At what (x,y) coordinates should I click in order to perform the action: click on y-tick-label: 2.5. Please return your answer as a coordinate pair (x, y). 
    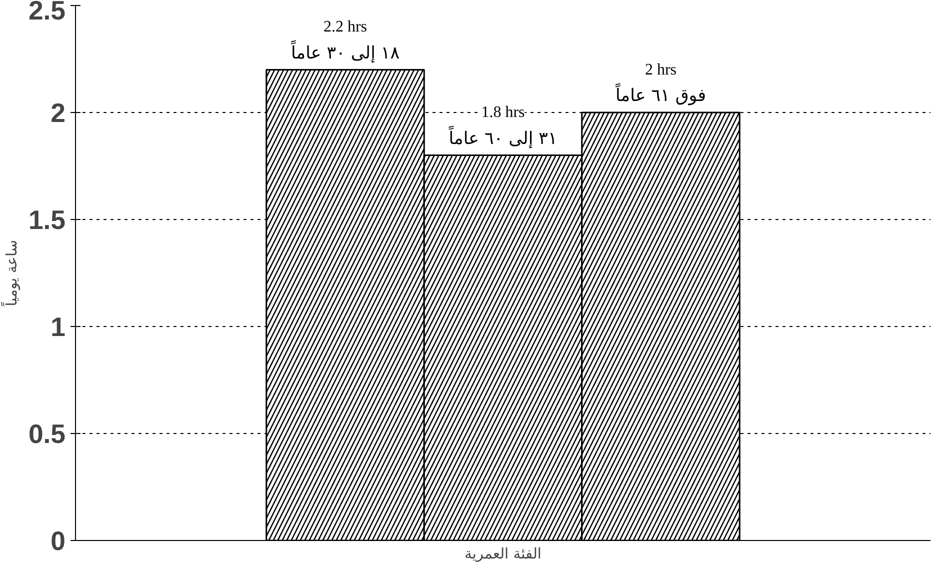
    Looking at the image, I should click on (47, 13).